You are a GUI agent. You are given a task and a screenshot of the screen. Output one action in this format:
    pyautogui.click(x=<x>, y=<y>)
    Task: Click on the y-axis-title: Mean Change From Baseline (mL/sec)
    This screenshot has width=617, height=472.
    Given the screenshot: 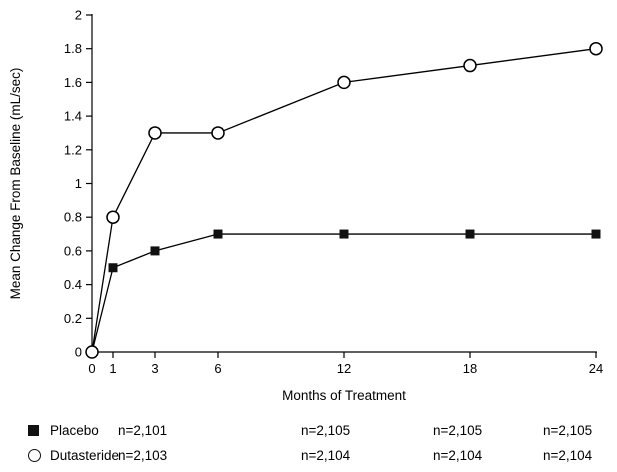 What is the action you would take?
    pyautogui.click(x=15, y=184)
    